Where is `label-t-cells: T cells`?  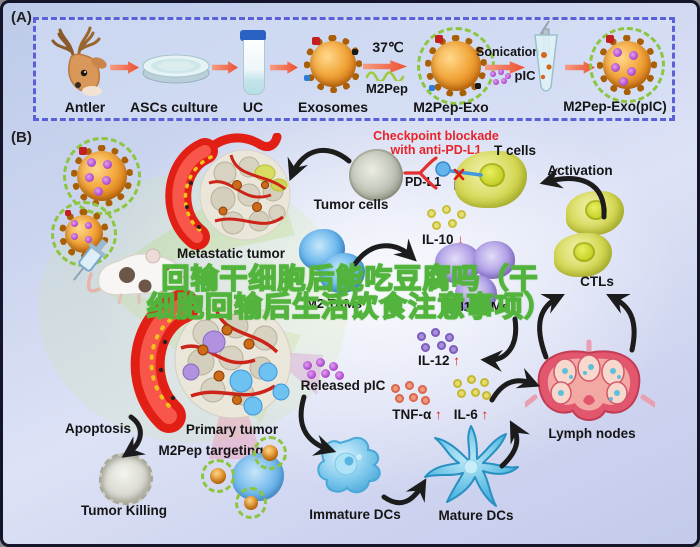 label-t-cells: T cells is located at coordinates (515, 150).